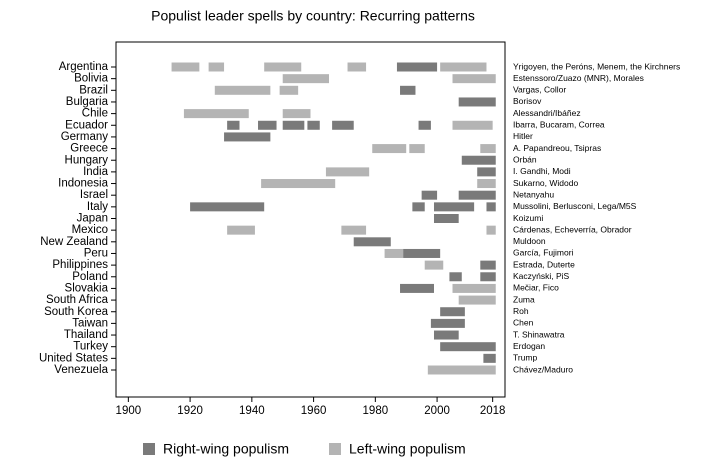 The height and width of the screenshot is (462, 718). Describe the element at coordinates (527, 101) in the screenshot. I see `leader-label: Borisov` at that location.